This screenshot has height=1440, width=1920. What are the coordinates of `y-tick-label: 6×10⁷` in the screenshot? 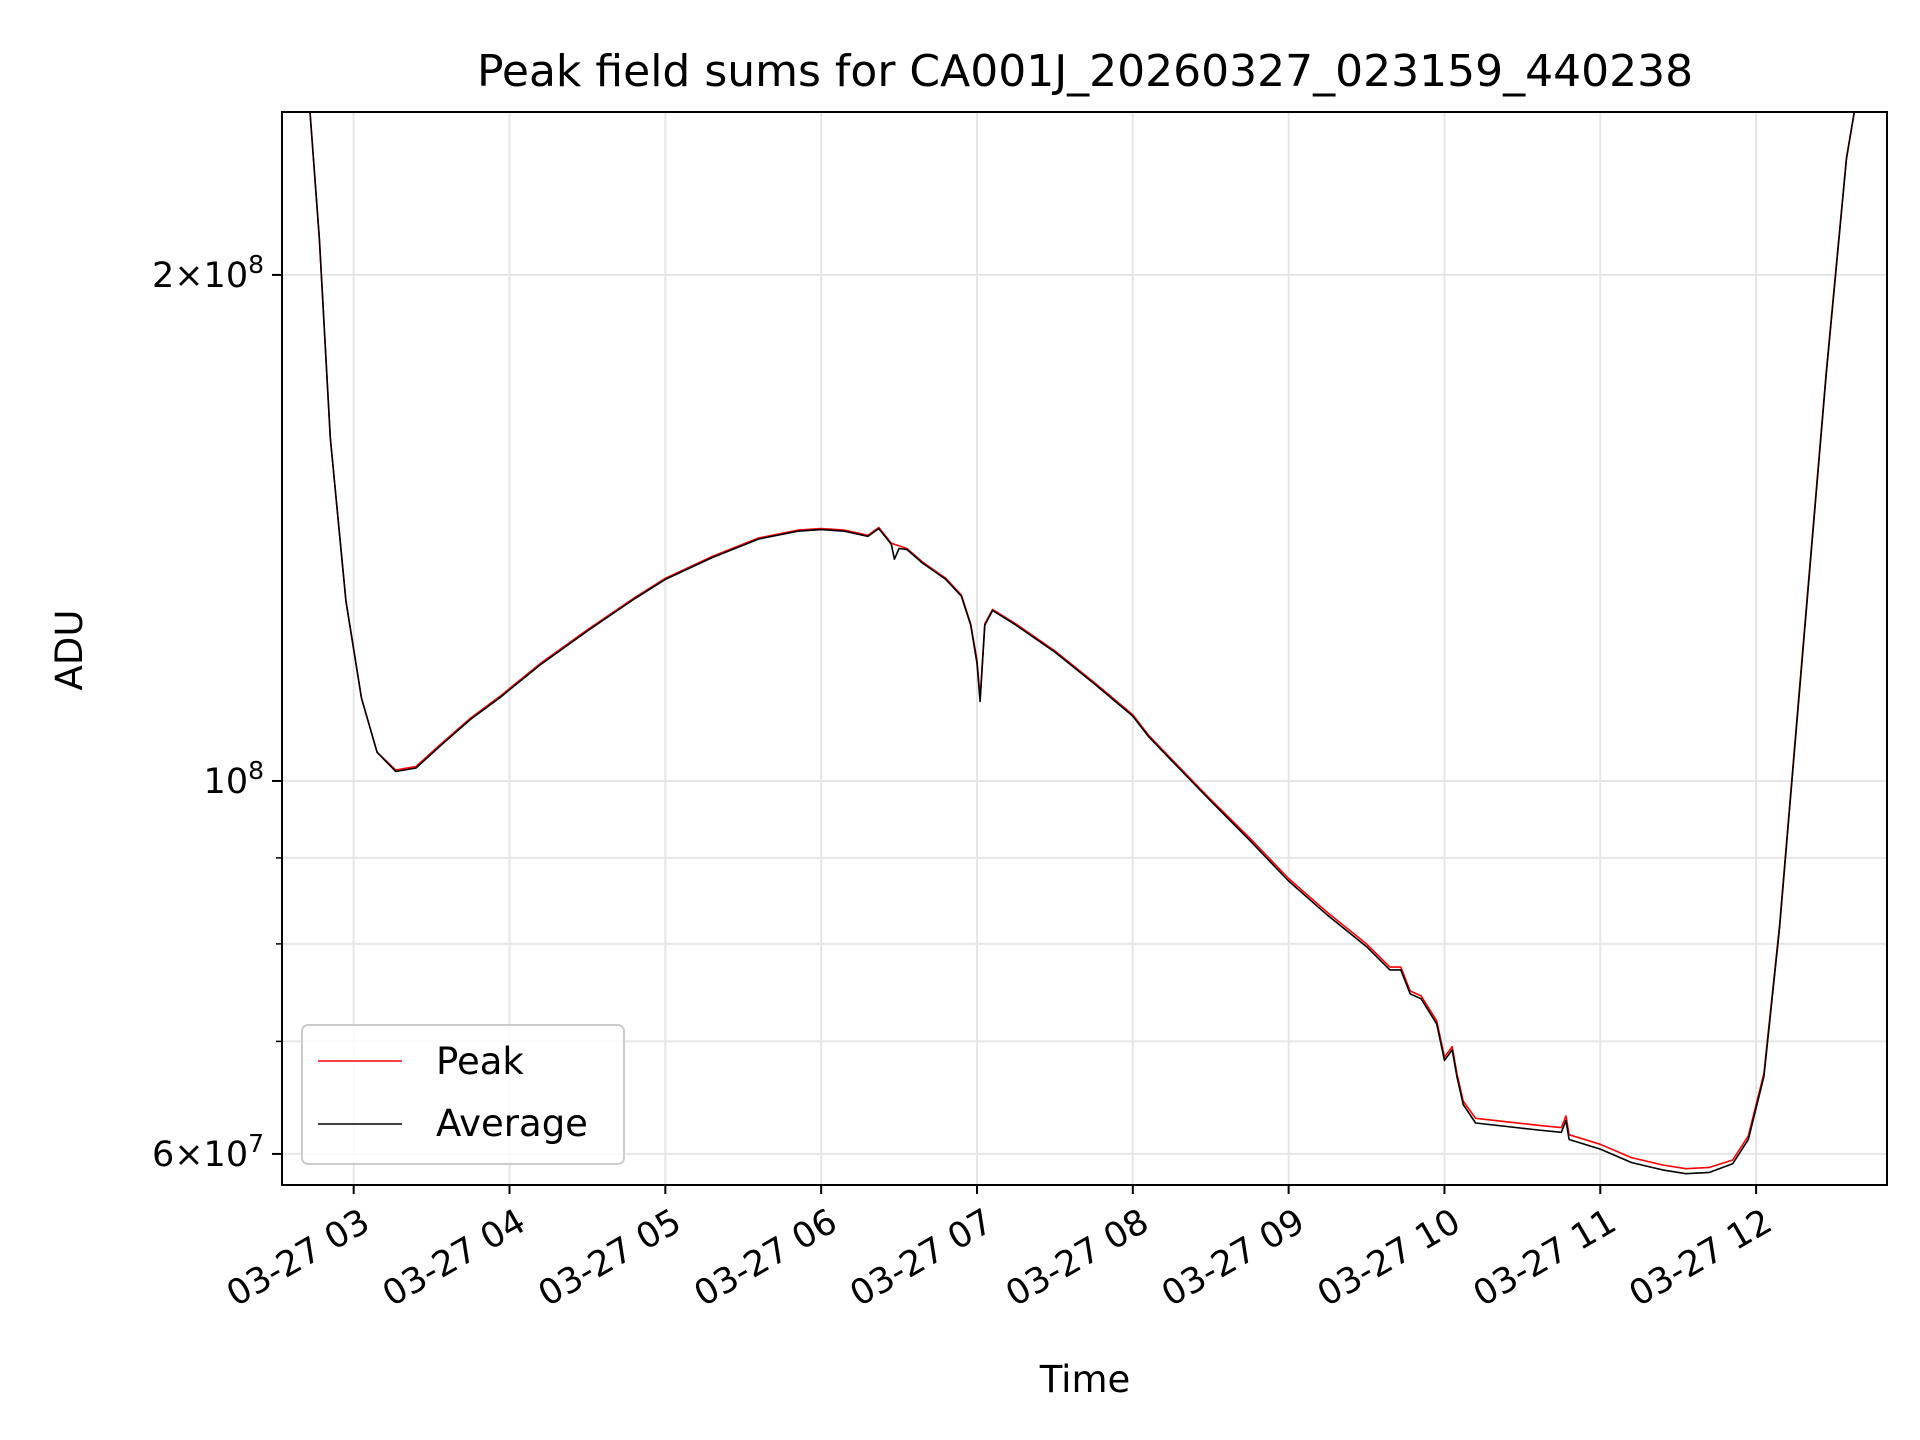 It's located at (208, 1152).